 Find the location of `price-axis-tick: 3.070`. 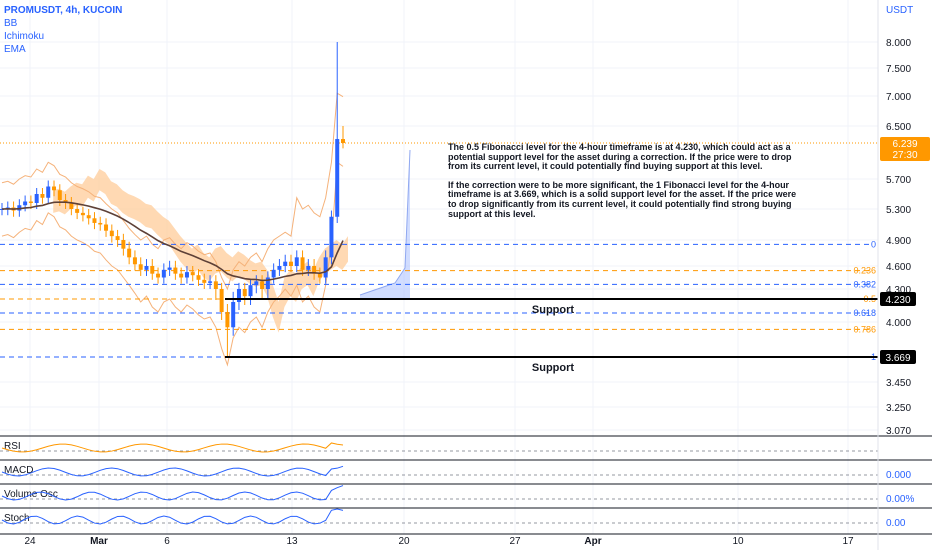

price-axis-tick: 3.070 is located at coordinates (898, 431).